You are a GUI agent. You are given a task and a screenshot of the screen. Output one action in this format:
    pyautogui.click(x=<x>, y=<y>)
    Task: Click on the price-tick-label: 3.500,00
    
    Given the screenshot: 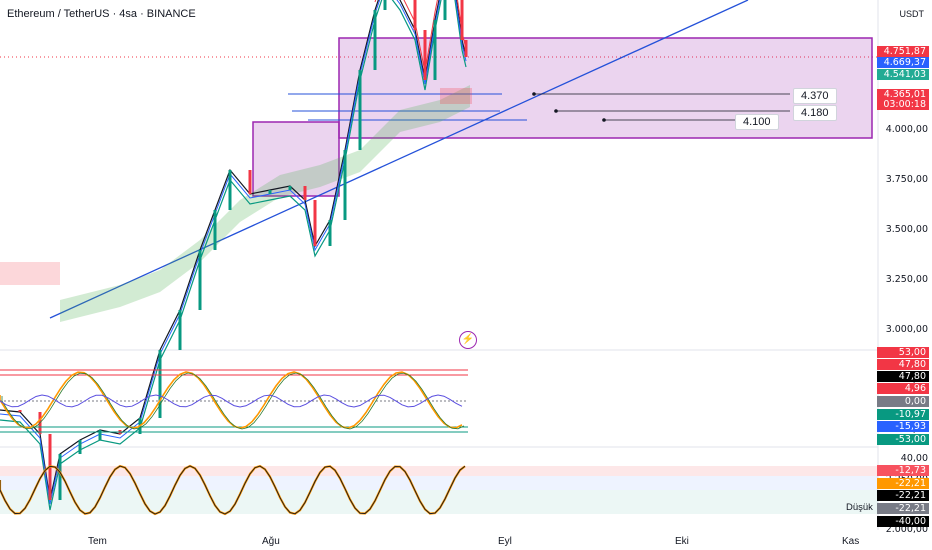 What is the action you would take?
    pyautogui.click(x=906, y=229)
    